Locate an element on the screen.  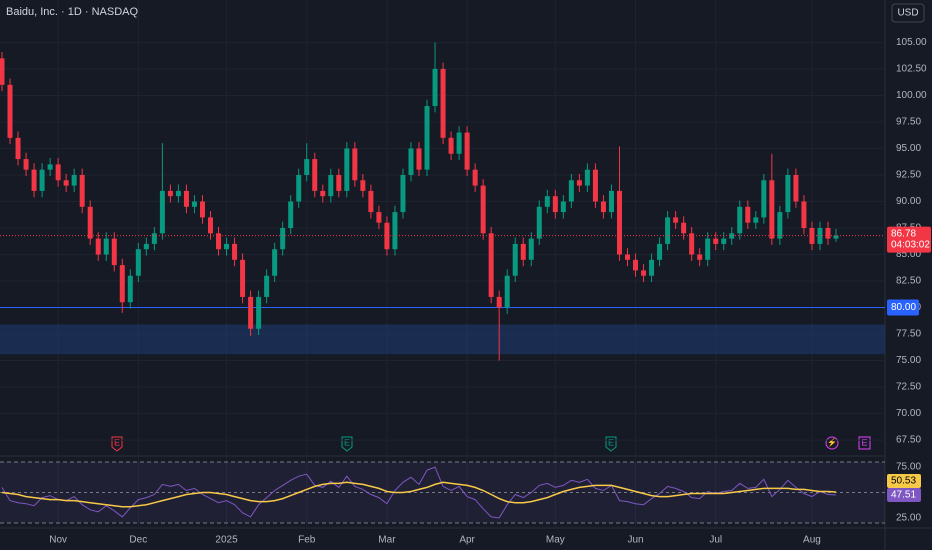
y-tick-label: 77.50 is located at coordinates (908, 334).